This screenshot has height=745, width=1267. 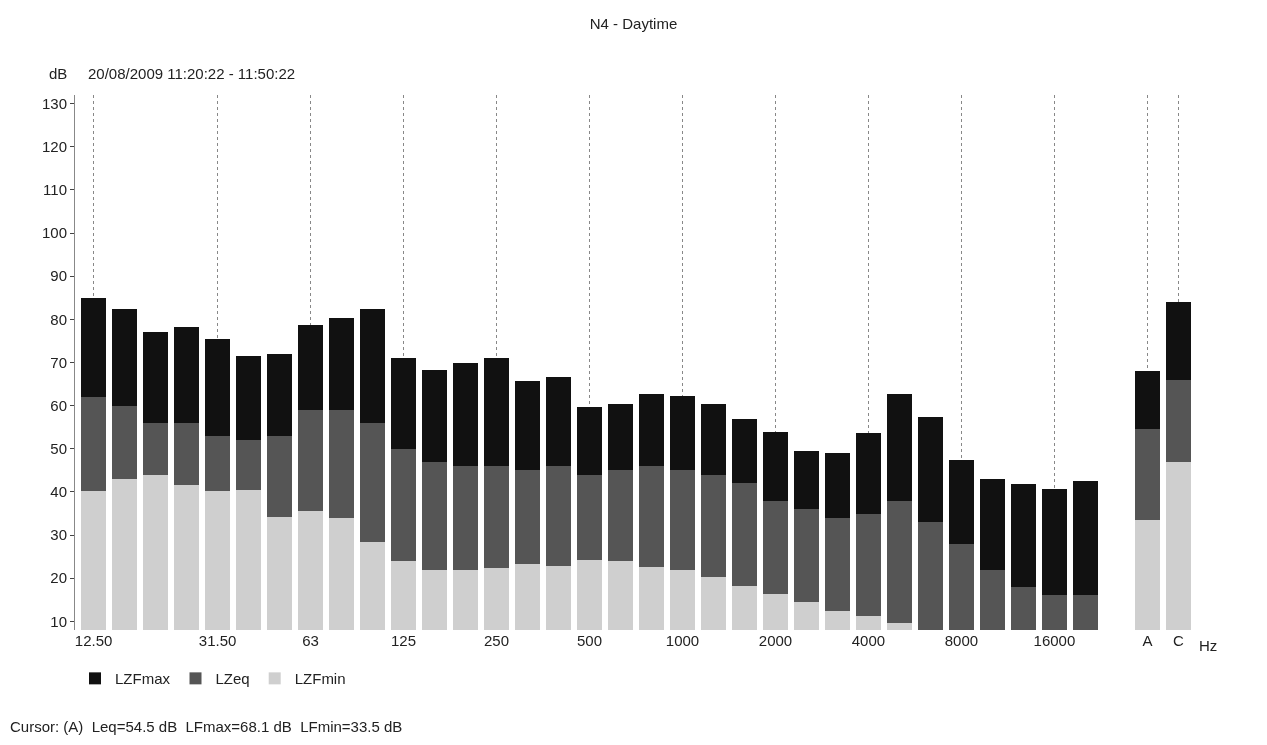 What do you see at coordinates (633, 24) in the screenshot?
I see `chart-title: N4 - Daytime` at bounding box center [633, 24].